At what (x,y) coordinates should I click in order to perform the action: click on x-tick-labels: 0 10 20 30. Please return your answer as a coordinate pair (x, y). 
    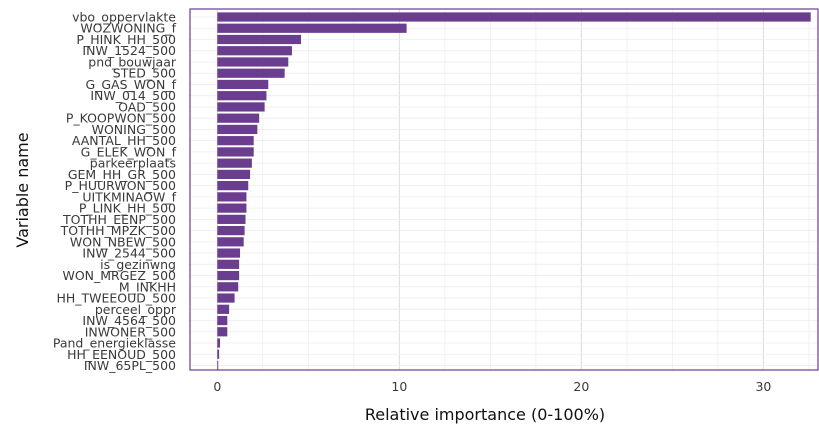
    Looking at the image, I should click on (492, 386).